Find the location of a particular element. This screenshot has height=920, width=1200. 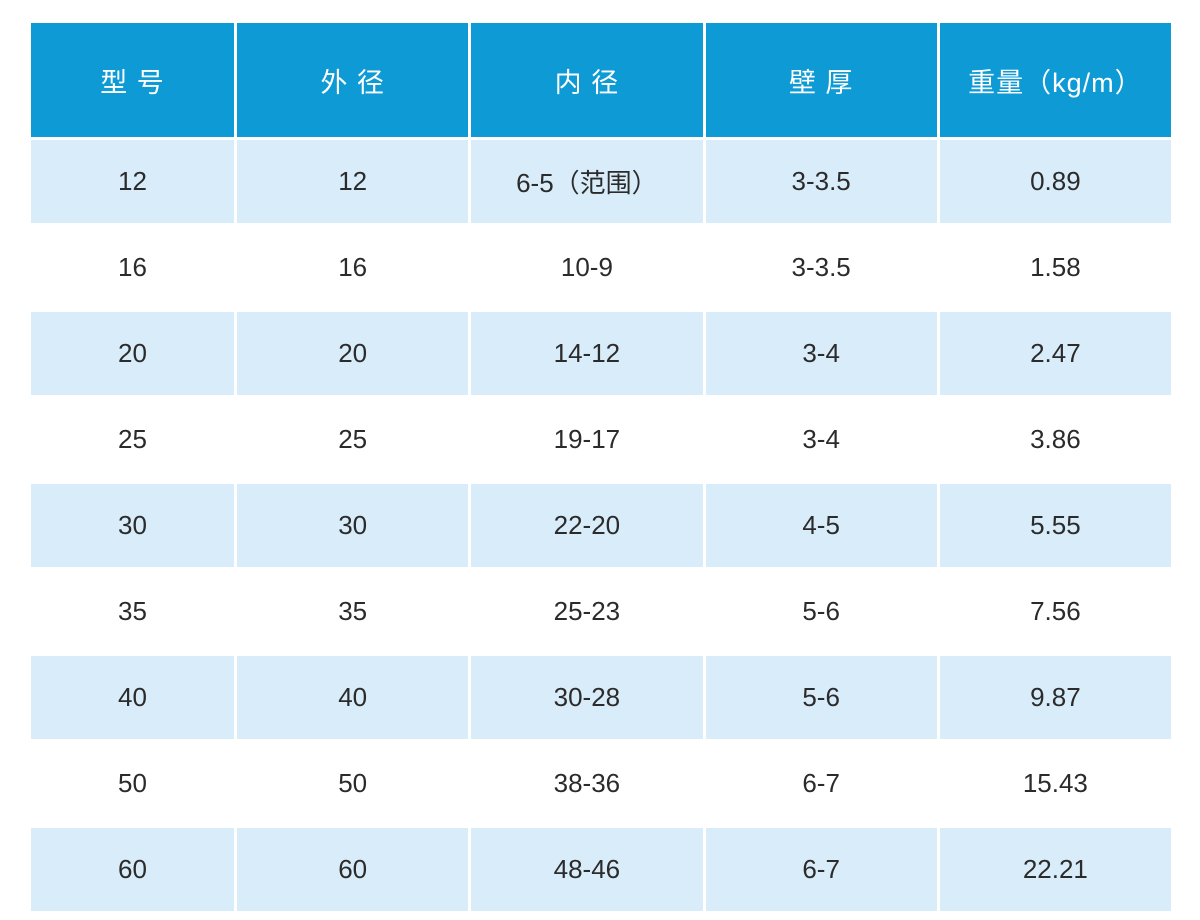

table-cell-inner-diameter: 14-12 is located at coordinates (587, 353).